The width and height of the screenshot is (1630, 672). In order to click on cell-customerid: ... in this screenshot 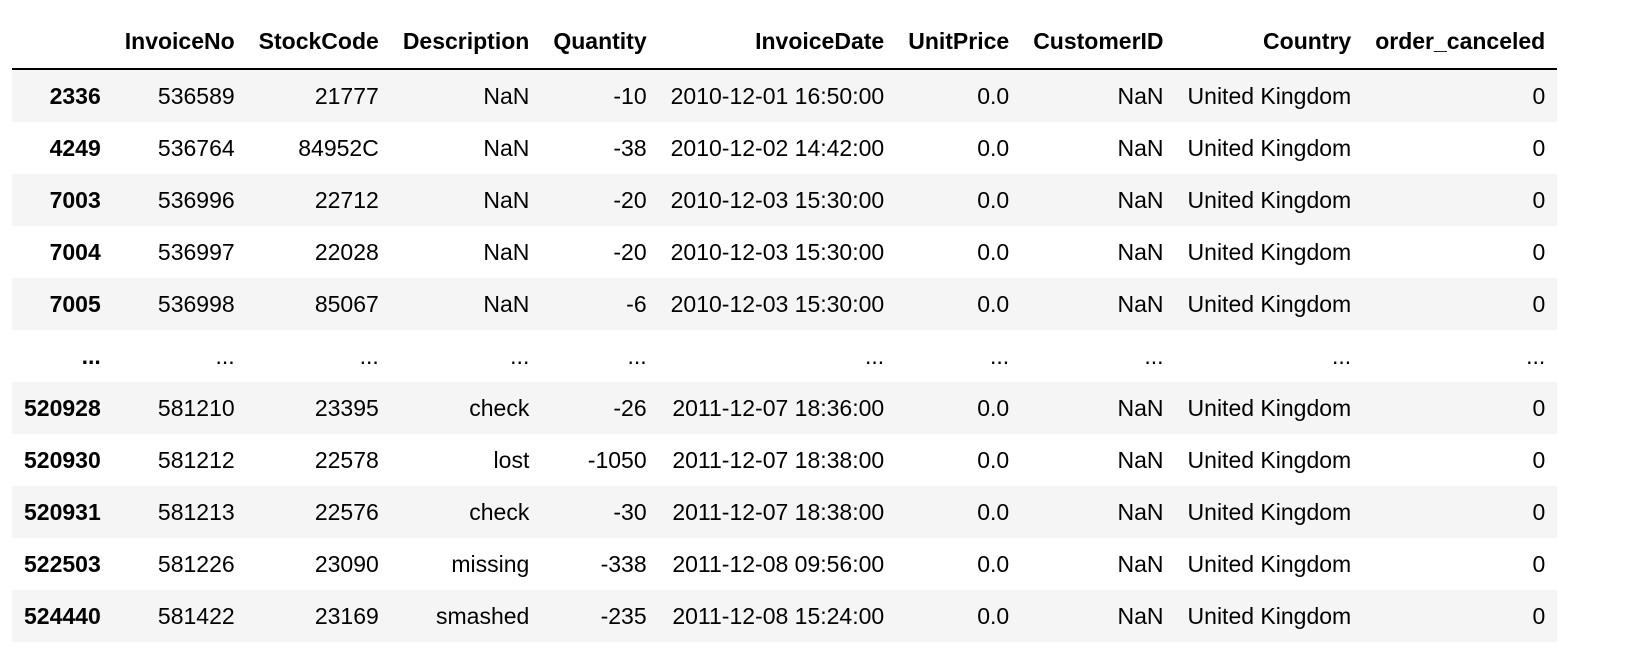, I will do `click(1154, 356)`.